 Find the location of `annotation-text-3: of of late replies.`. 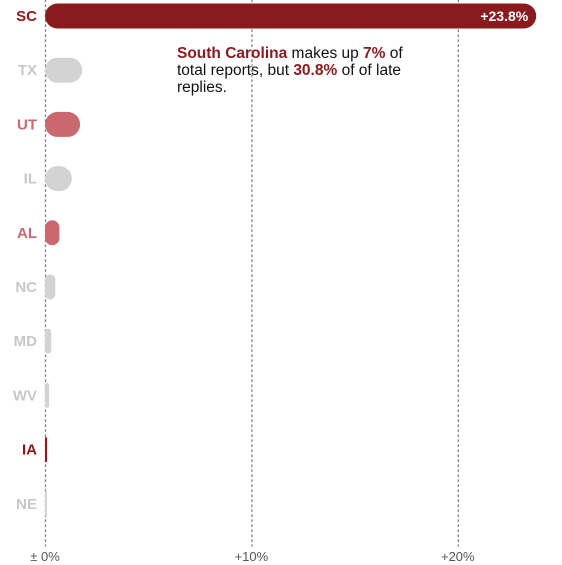

annotation-text-3: of of late replies. is located at coordinates (289, 79).